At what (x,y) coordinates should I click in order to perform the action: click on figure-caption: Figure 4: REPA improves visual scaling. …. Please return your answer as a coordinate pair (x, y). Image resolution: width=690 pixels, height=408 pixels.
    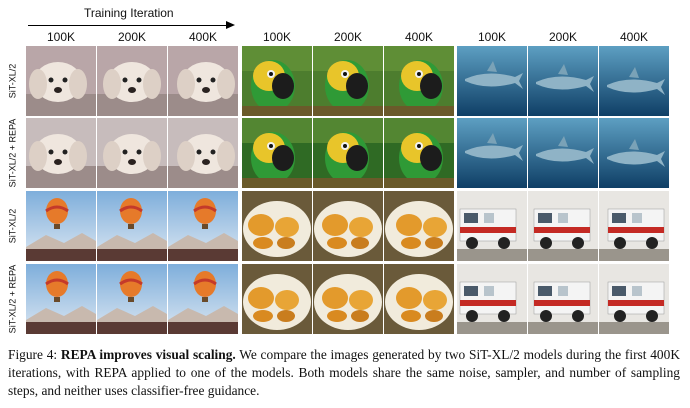
    Looking at the image, I should click on (344, 373).